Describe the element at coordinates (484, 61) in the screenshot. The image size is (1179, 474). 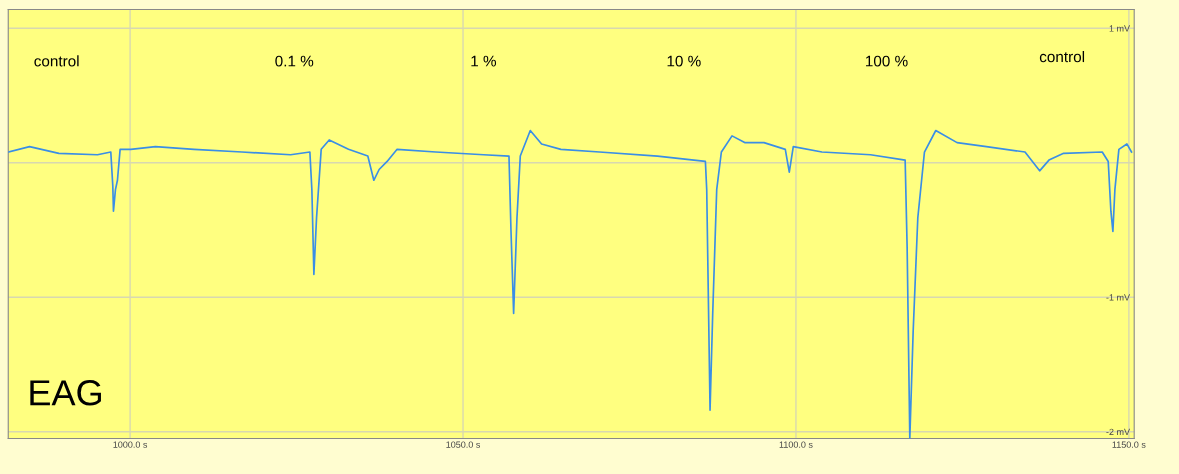
I see `annotation: 1 %` at that location.